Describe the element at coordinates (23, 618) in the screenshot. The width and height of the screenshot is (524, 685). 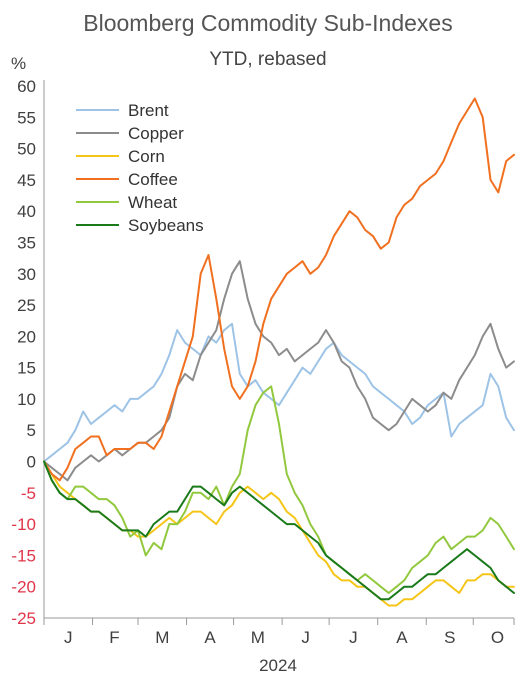
I see `y-tick-label: -25` at that location.